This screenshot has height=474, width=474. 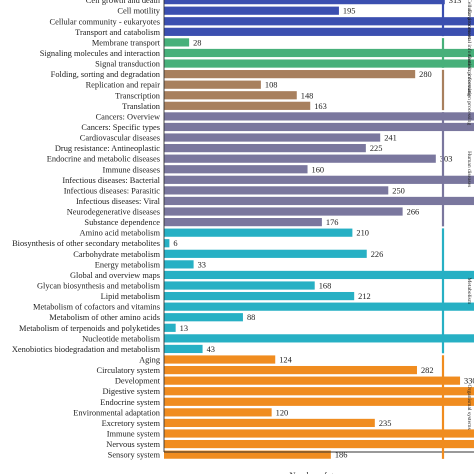 What do you see at coordinates (385, 423) in the screenshot?
I see `value-label: 235` at bounding box center [385, 423].